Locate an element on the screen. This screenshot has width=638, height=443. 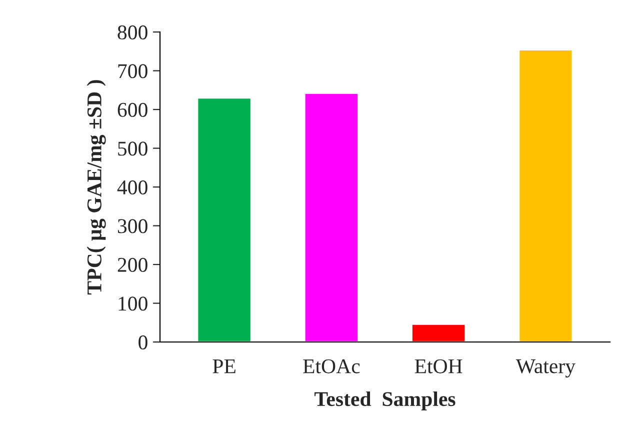
y-axis-title: TPC( µg GAE/mg ±SD ) is located at coordinates (96, 187).